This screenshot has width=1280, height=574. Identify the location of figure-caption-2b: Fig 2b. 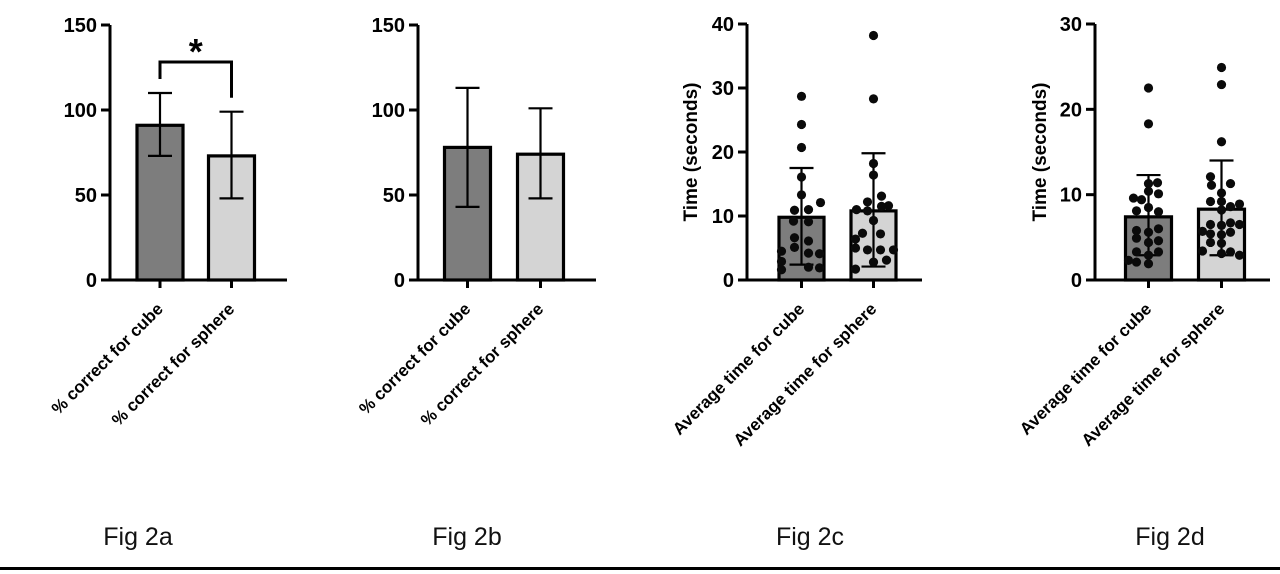
(467, 537).